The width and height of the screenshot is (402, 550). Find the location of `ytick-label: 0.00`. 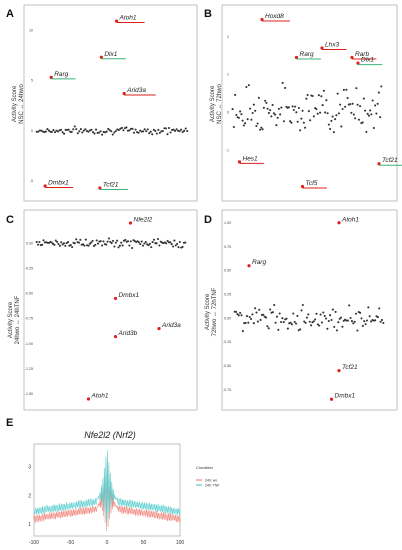

ytick-label: 0.00 is located at coordinates (29, 243).